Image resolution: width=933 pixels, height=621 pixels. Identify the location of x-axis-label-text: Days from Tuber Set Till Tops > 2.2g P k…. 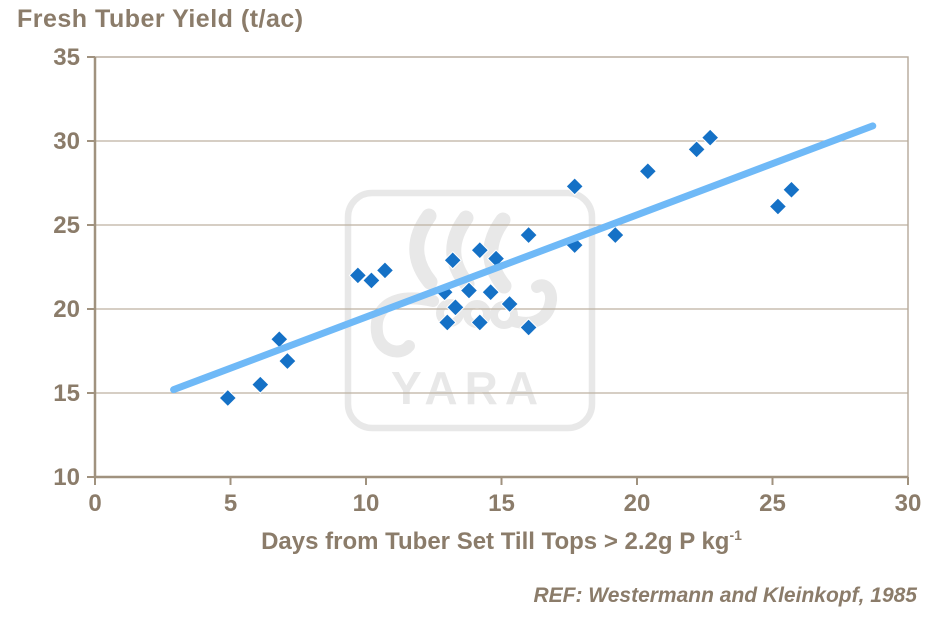
(495, 541).